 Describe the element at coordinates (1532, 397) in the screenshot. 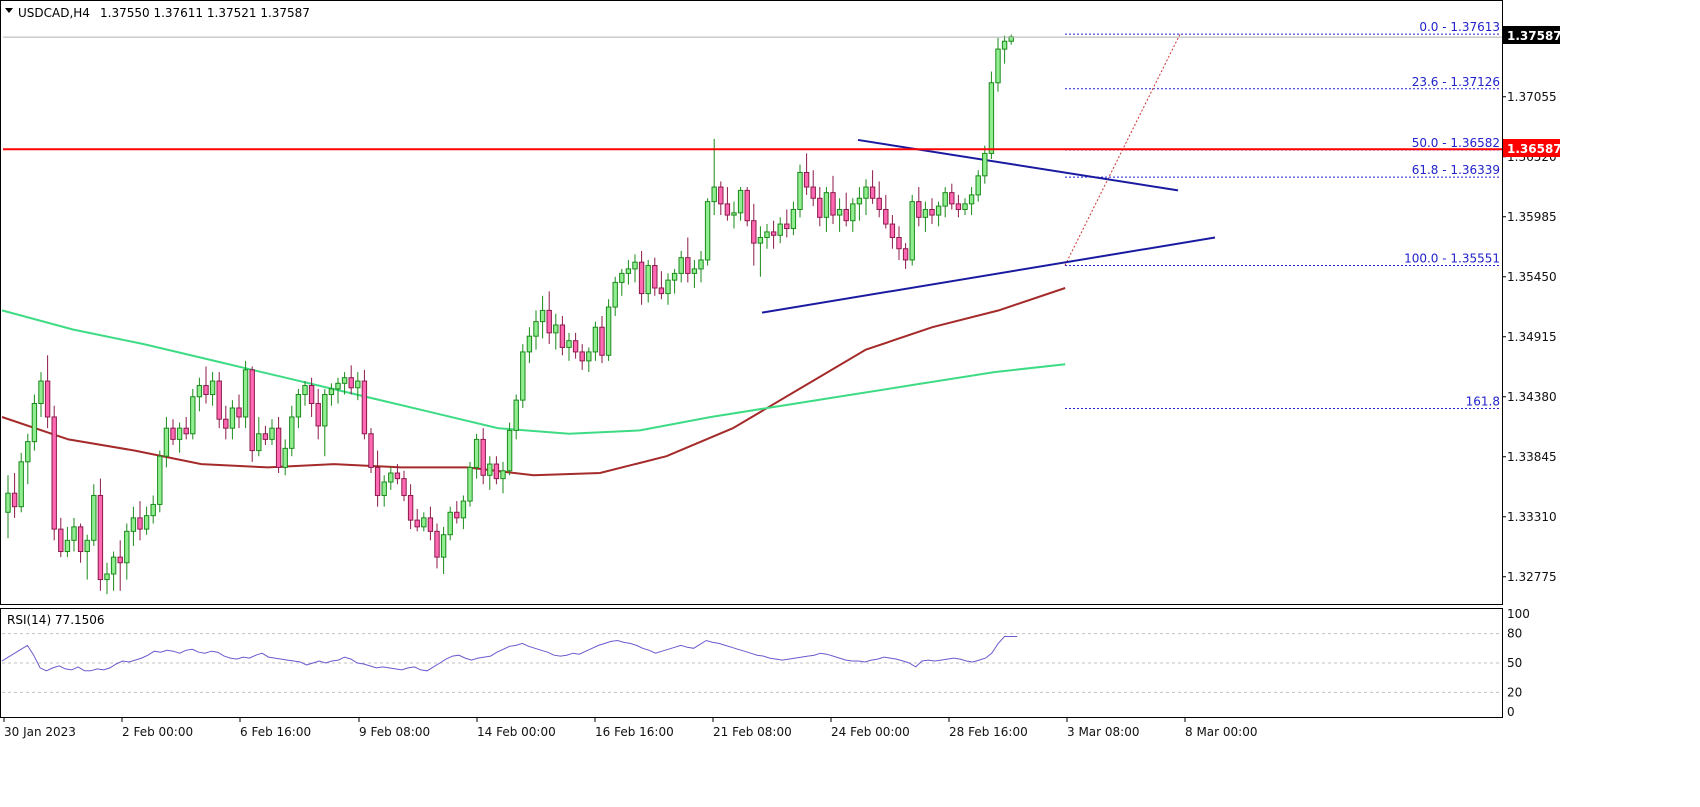

I see `price-tick-label: 1.34380` at that location.